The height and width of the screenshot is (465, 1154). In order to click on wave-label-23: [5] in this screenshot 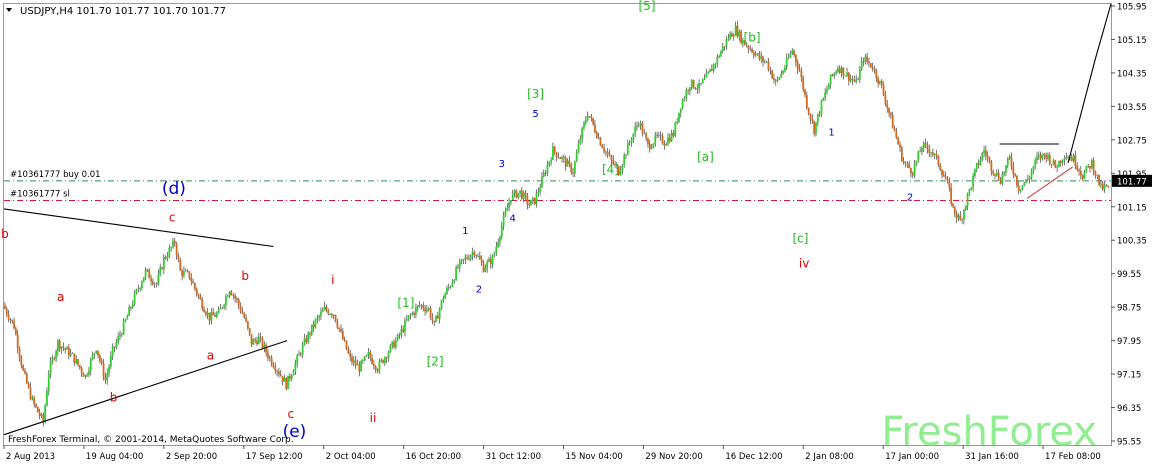, I will do `click(647, 6)`.